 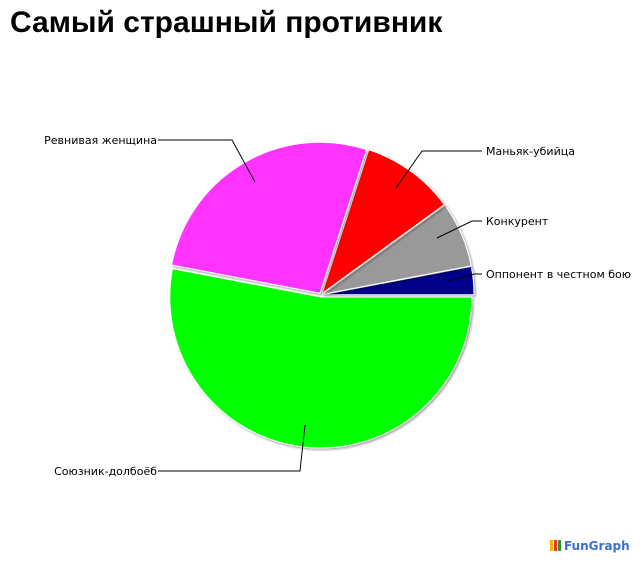 What do you see at coordinates (590, 546) in the screenshot?
I see `fungraph-logo: FunGraph` at bounding box center [590, 546].